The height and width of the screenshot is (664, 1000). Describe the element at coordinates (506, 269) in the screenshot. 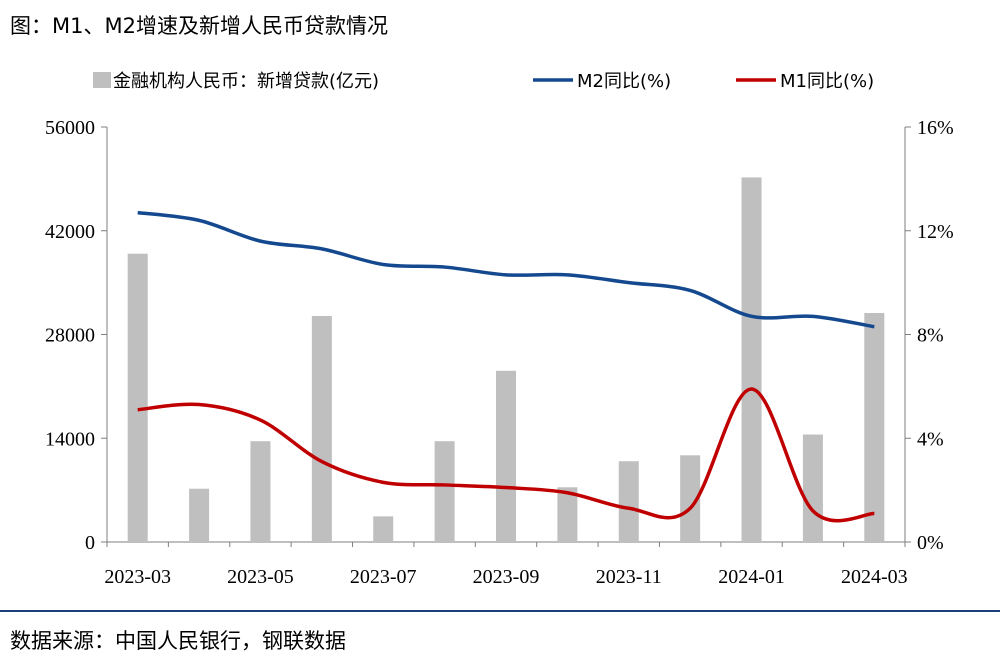

I see `line-m2` at that location.